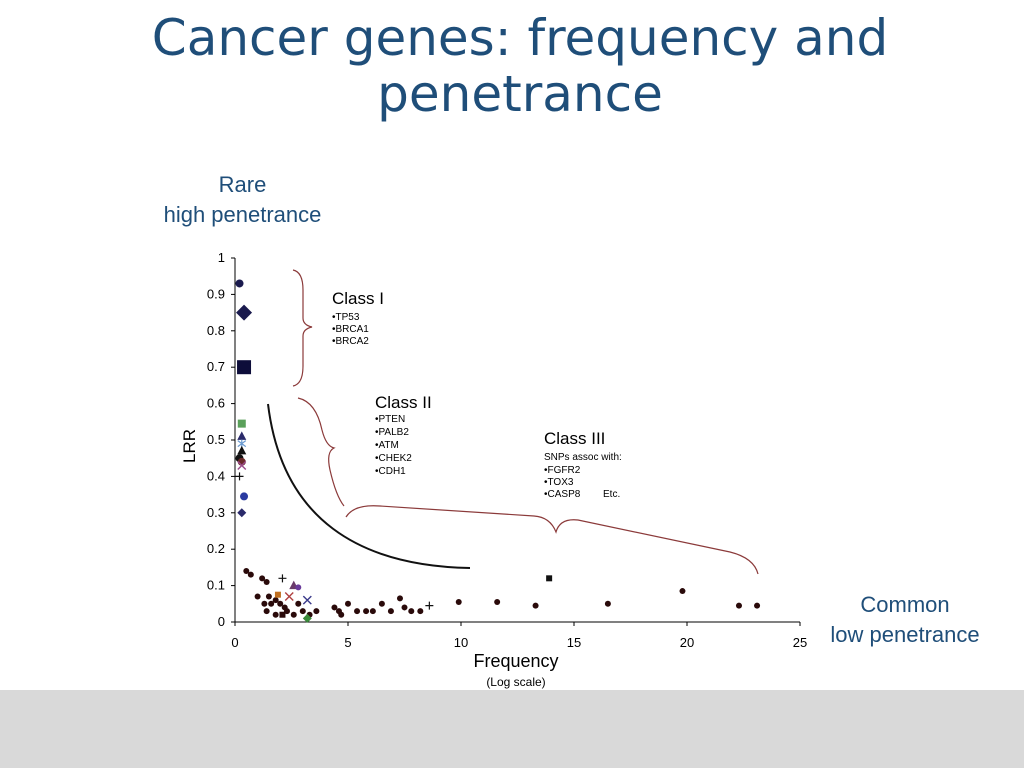  What do you see at coordinates (216, 366) in the screenshot?
I see `y-tick-label: 0.7` at bounding box center [216, 366].